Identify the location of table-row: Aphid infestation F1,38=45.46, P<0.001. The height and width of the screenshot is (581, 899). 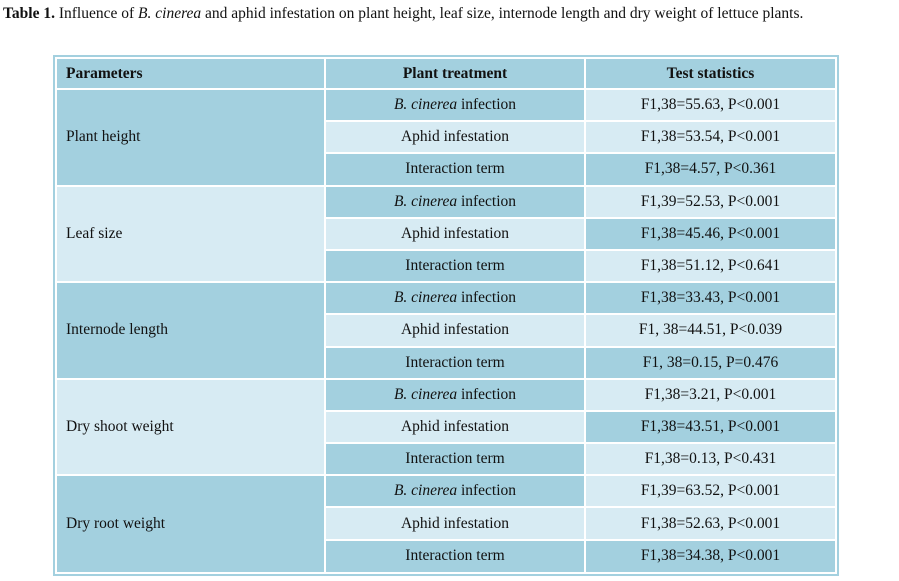
(446, 233).